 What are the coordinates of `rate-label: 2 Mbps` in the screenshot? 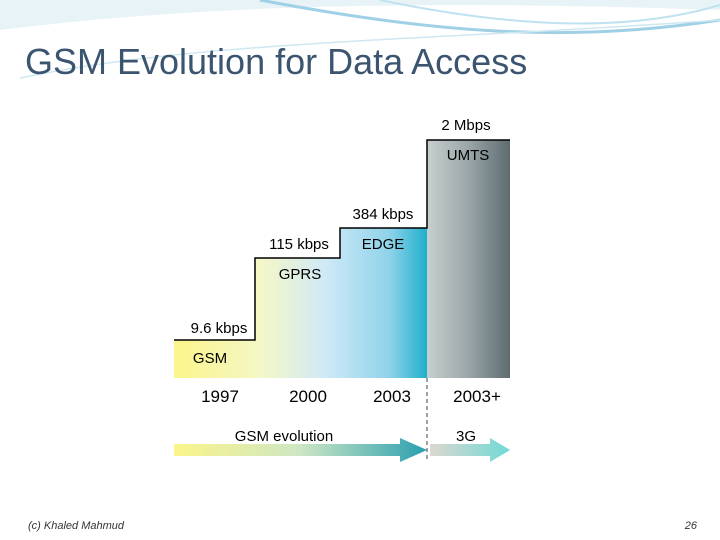 It's located at (465, 125).